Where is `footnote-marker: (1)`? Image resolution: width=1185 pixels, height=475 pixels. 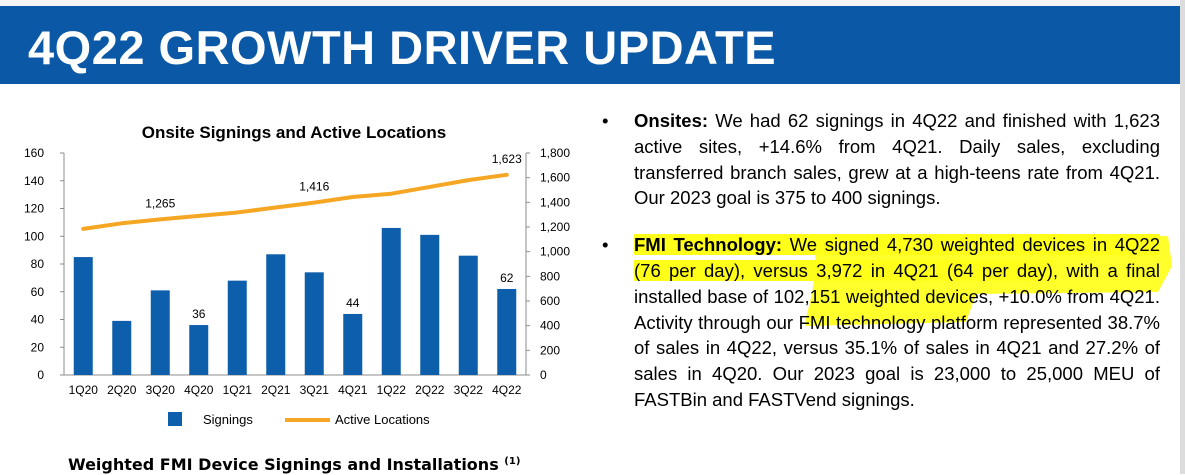
footnote-marker: (1) is located at coordinates (512, 461).